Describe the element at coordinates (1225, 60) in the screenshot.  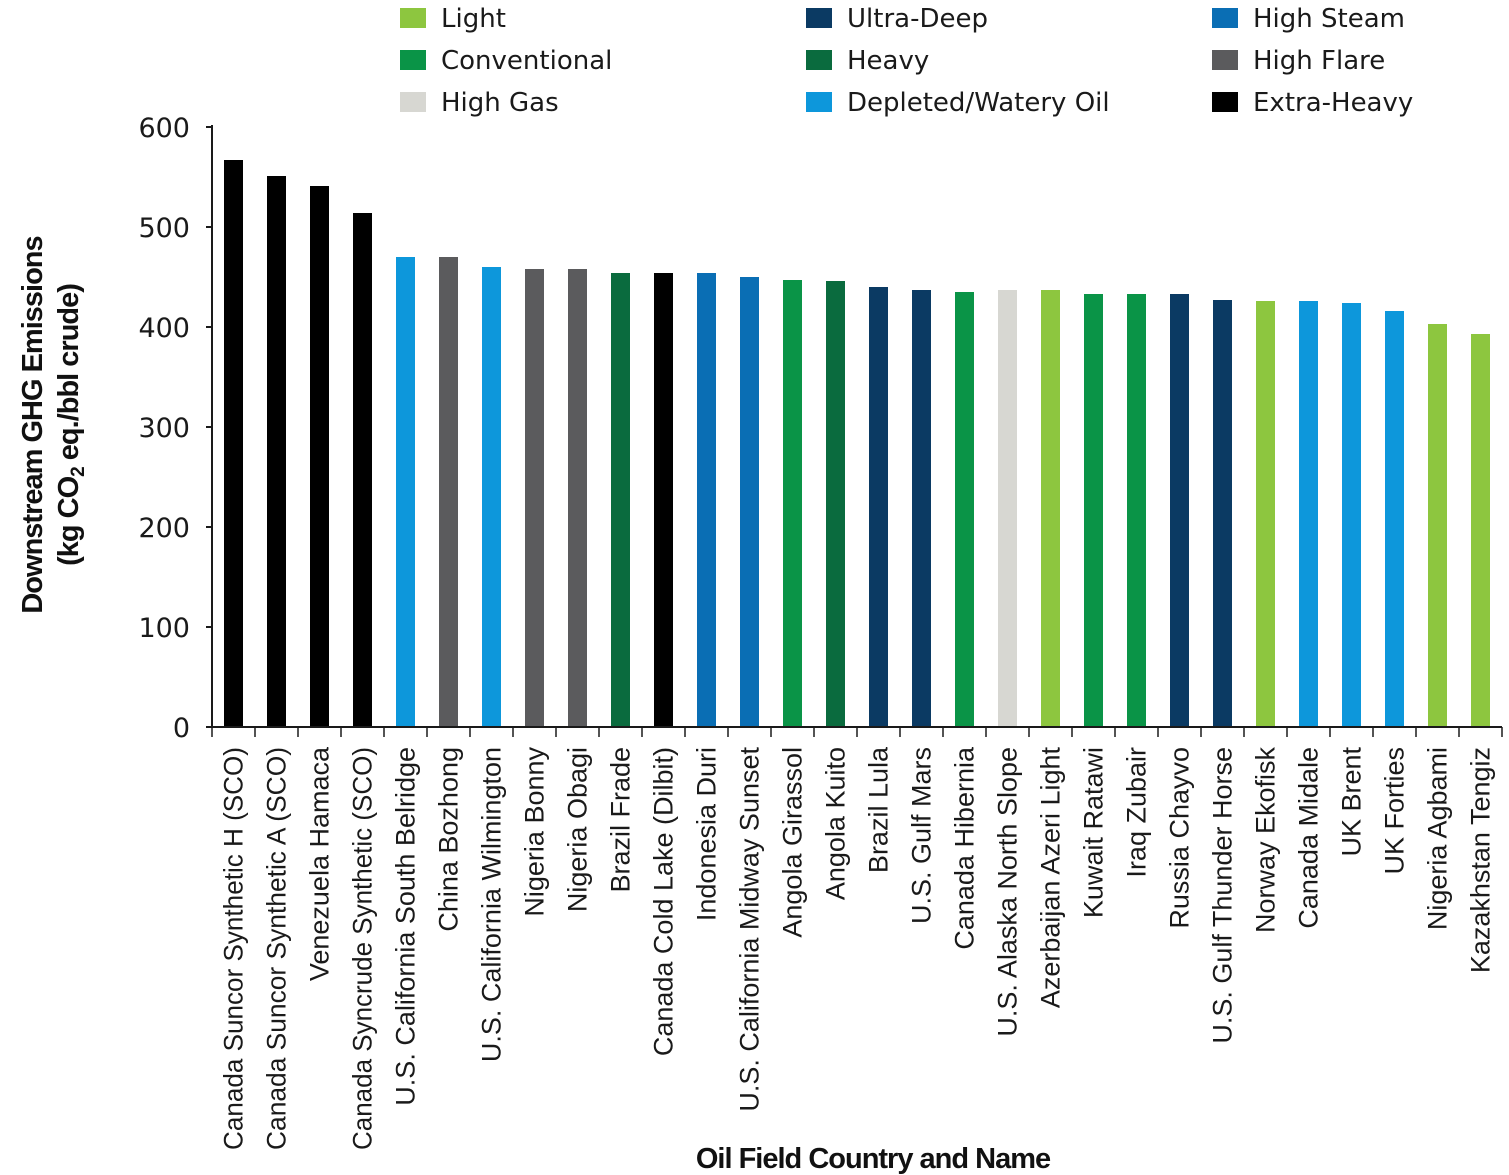
I see `legend-swatch-high-flare` at that location.